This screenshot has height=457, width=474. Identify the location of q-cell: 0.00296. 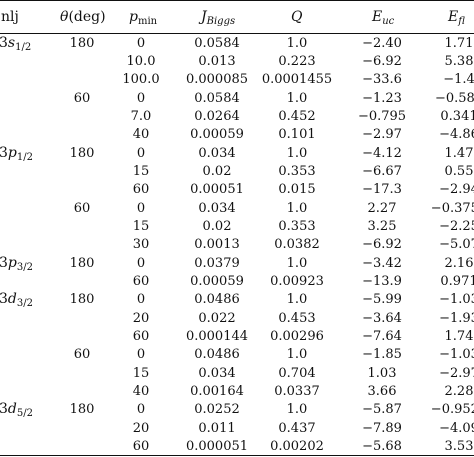
(297, 336).